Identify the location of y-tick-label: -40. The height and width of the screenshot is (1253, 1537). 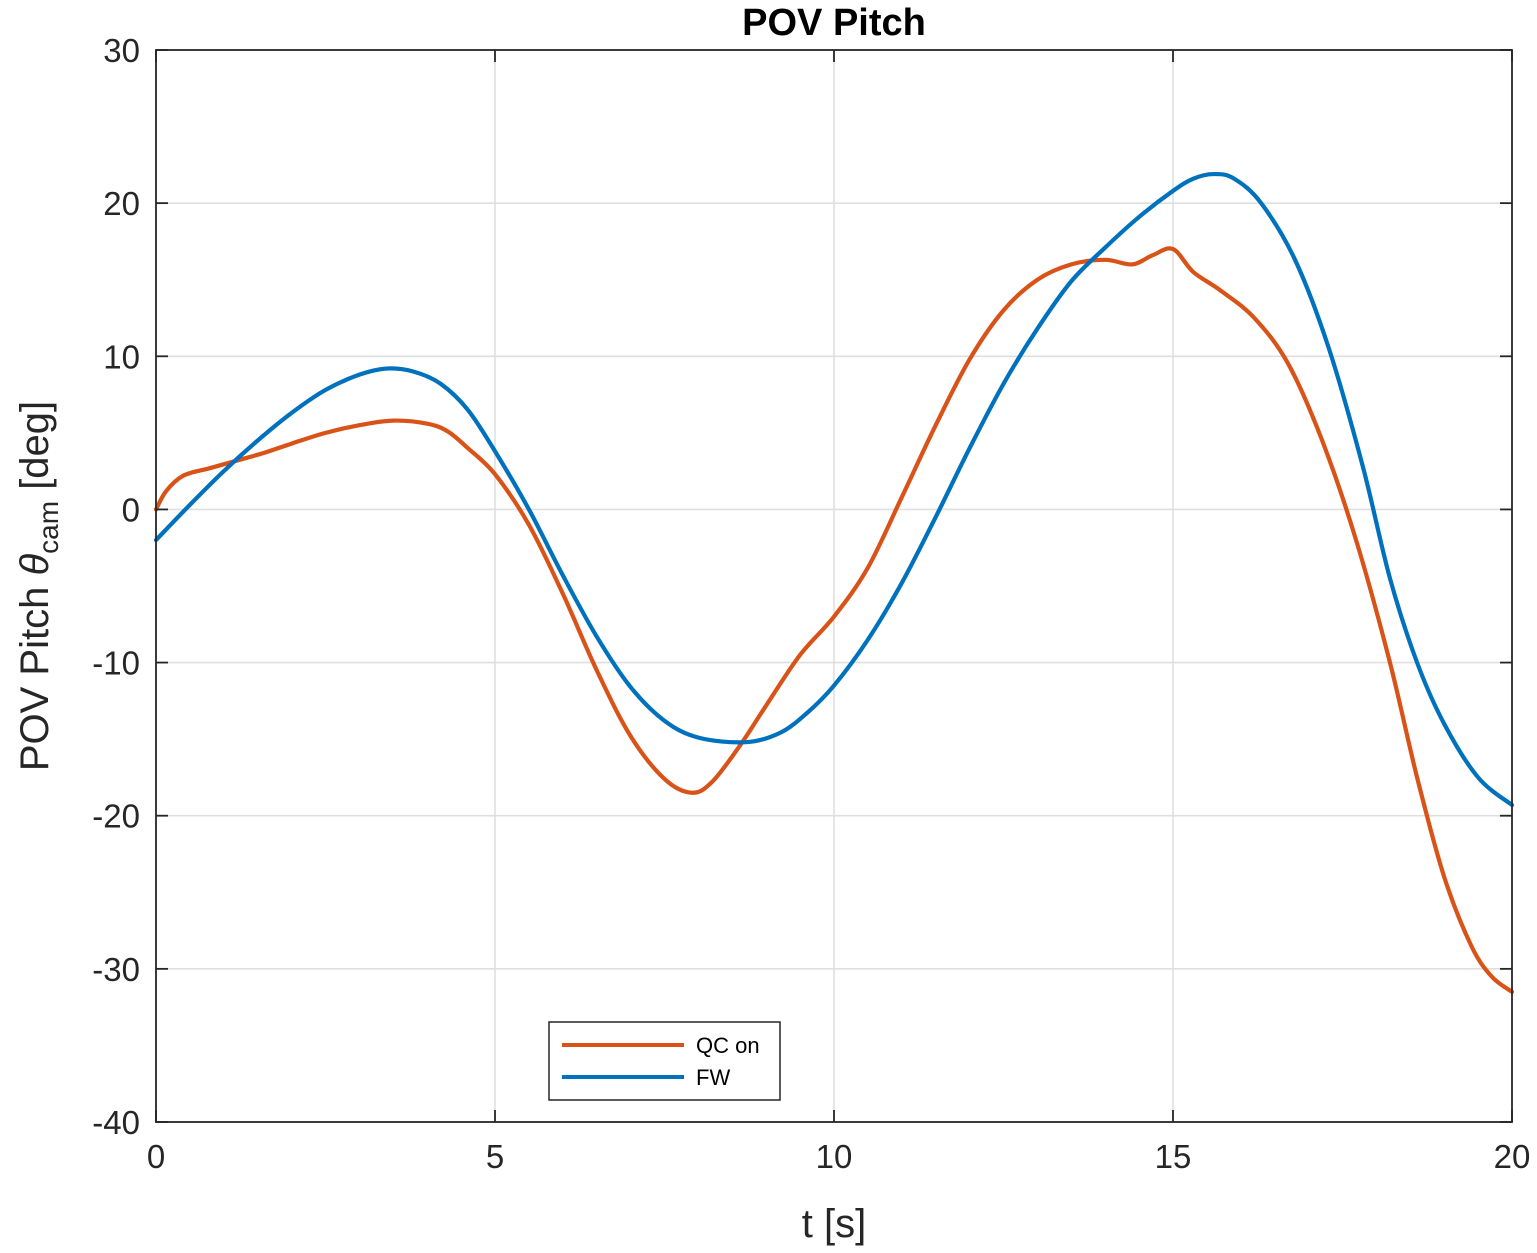
(116, 1122).